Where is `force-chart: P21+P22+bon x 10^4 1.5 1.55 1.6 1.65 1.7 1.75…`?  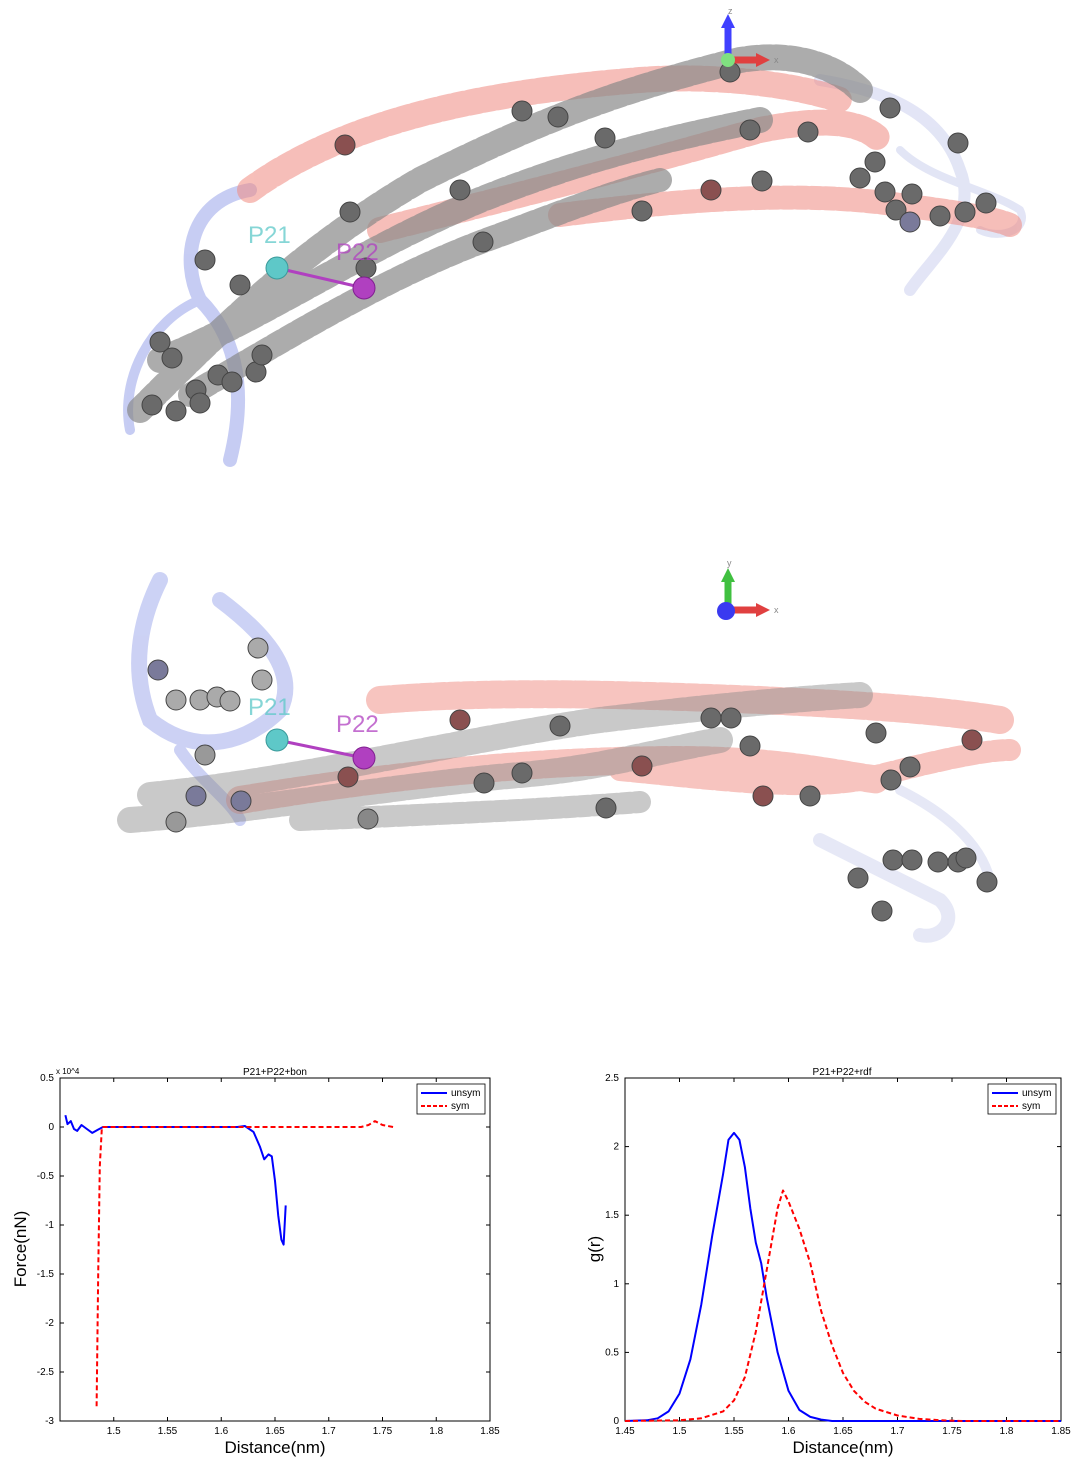 force-chart: P21+P22+bon x 10^4 1.5 1.55 1.6 1.65 1.7 1.75… is located at coordinates (268, 1260).